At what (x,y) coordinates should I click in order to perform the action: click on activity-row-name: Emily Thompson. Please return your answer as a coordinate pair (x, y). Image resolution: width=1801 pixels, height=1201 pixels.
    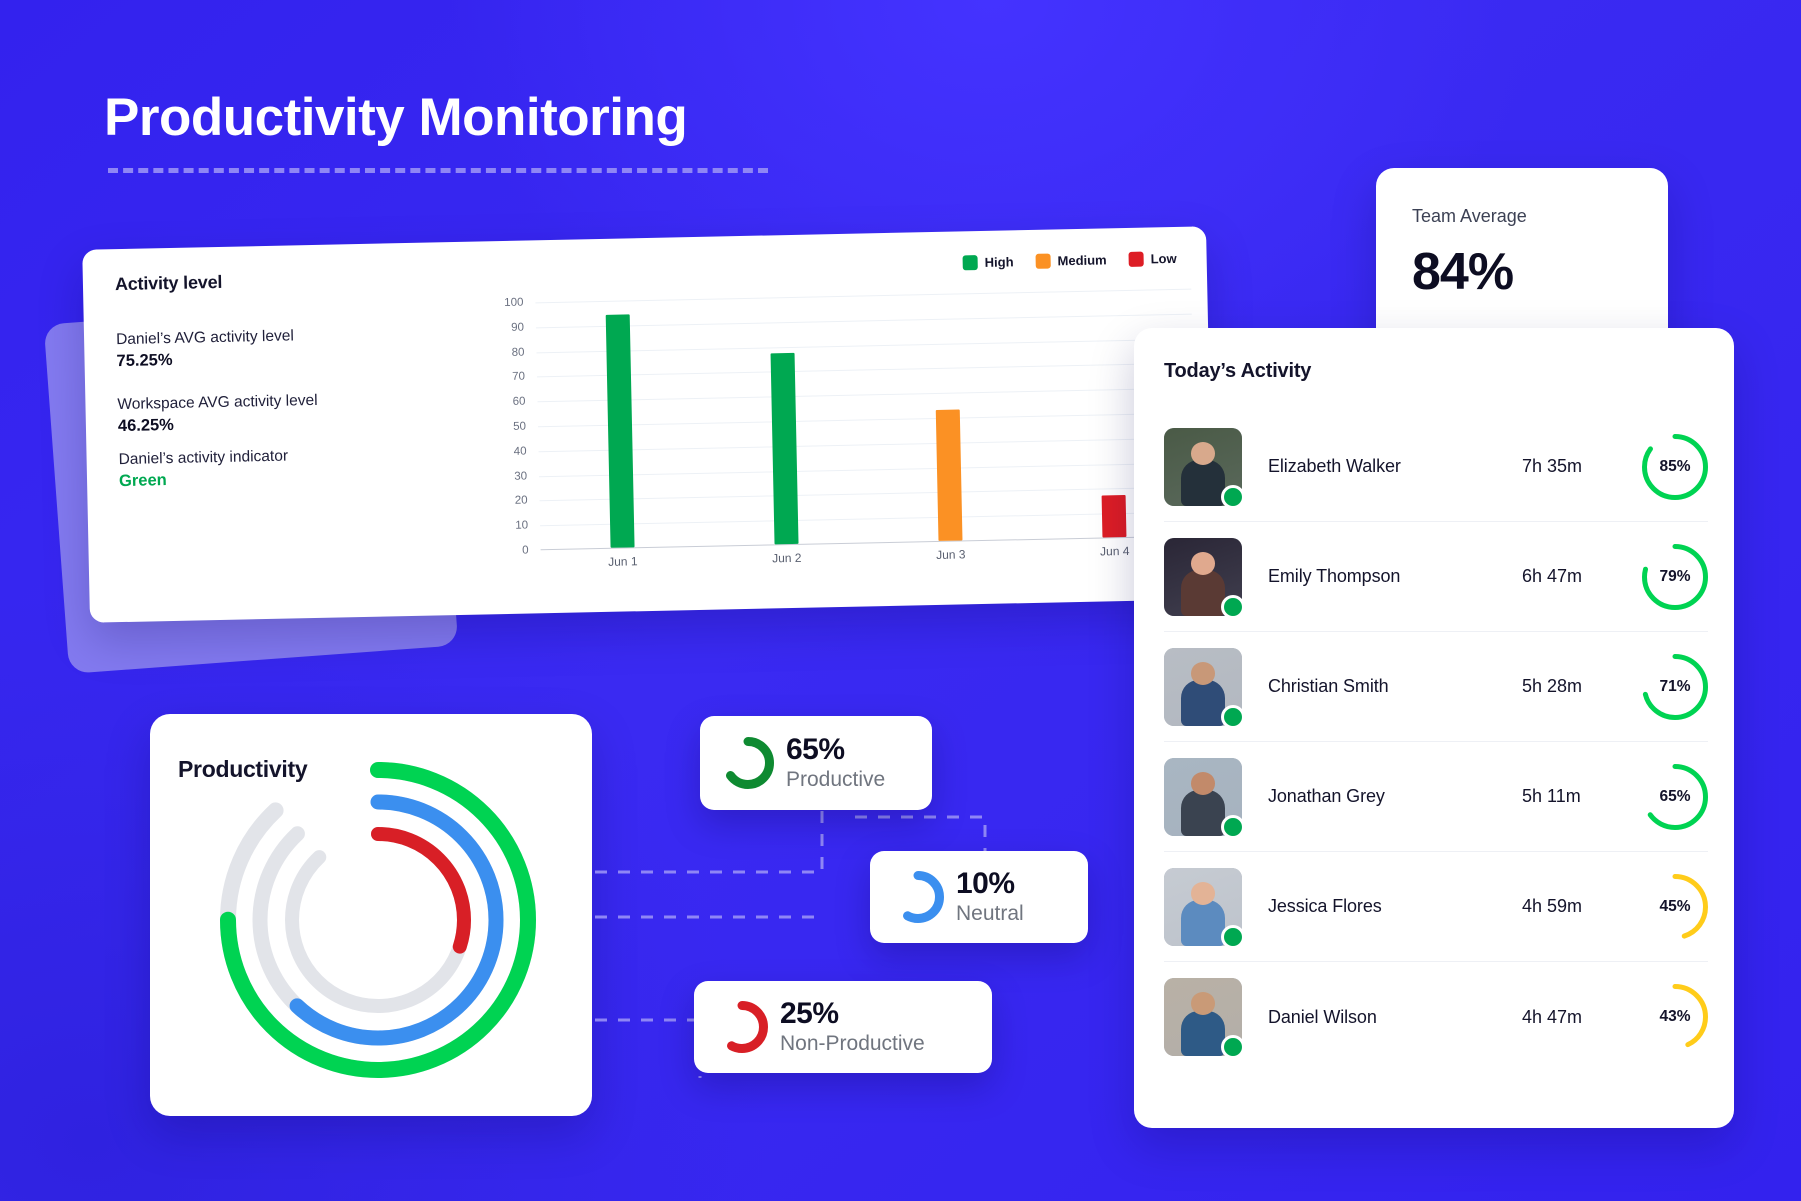
    Looking at the image, I should click on (1334, 576).